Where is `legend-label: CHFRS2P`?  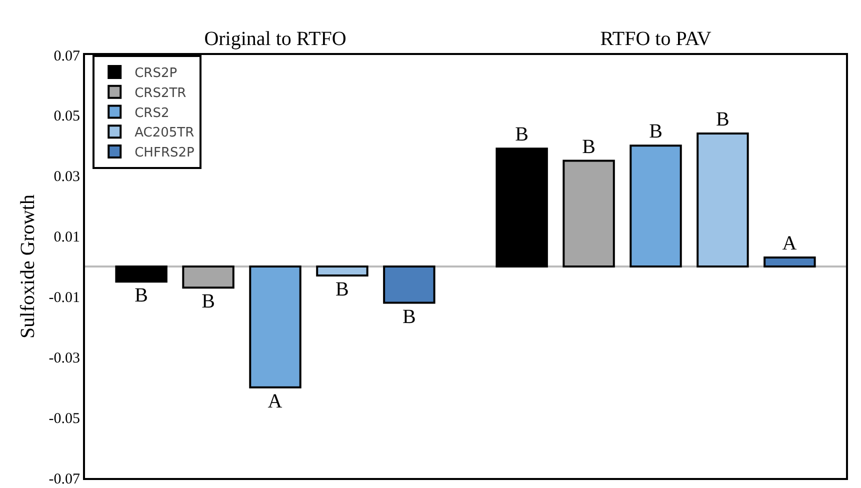 legend-label: CHFRS2P is located at coordinates (164, 153).